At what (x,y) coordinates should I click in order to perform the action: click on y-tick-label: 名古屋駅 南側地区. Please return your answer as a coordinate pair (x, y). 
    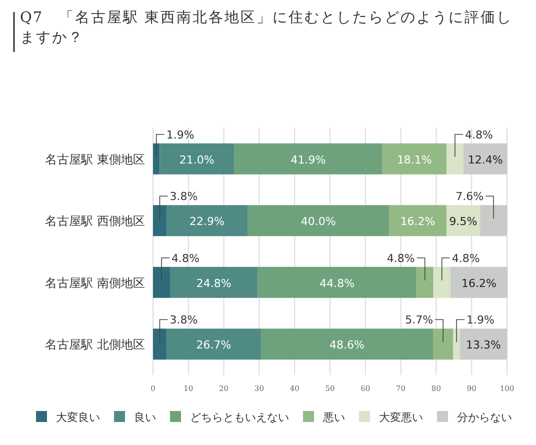
    Looking at the image, I should click on (95, 283).